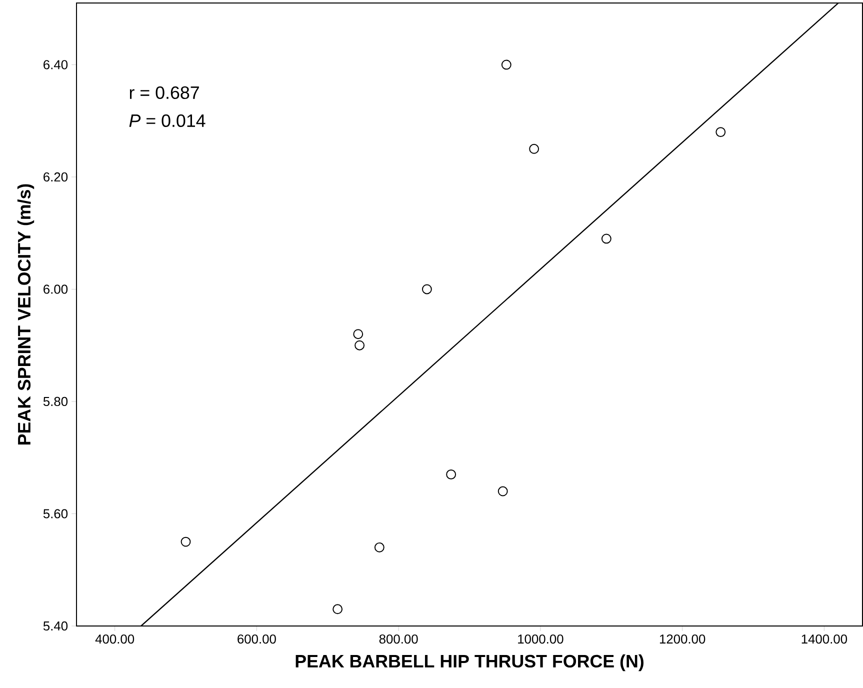  Describe the element at coordinates (25, 314) in the screenshot. I see `y-axis-title: PEAK SPRINT VELOCITY (m/s)` at that location.